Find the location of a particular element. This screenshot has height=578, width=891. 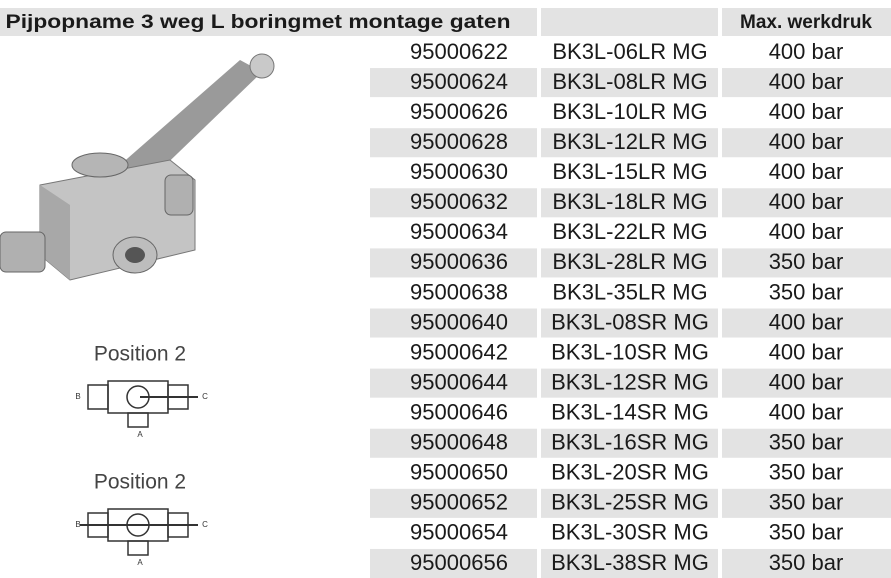

cell-text: BK3L-12SR MG is located at coordinates (630, 381).